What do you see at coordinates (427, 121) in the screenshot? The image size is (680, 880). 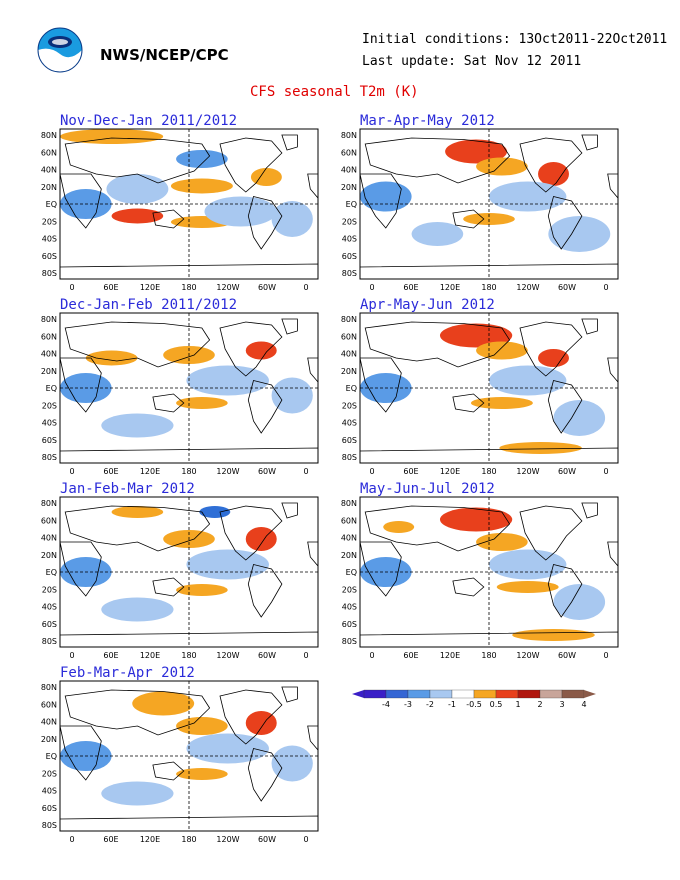 I see `panel-title: Mar-Apr-May 2012` at bounding box center [427, 121].